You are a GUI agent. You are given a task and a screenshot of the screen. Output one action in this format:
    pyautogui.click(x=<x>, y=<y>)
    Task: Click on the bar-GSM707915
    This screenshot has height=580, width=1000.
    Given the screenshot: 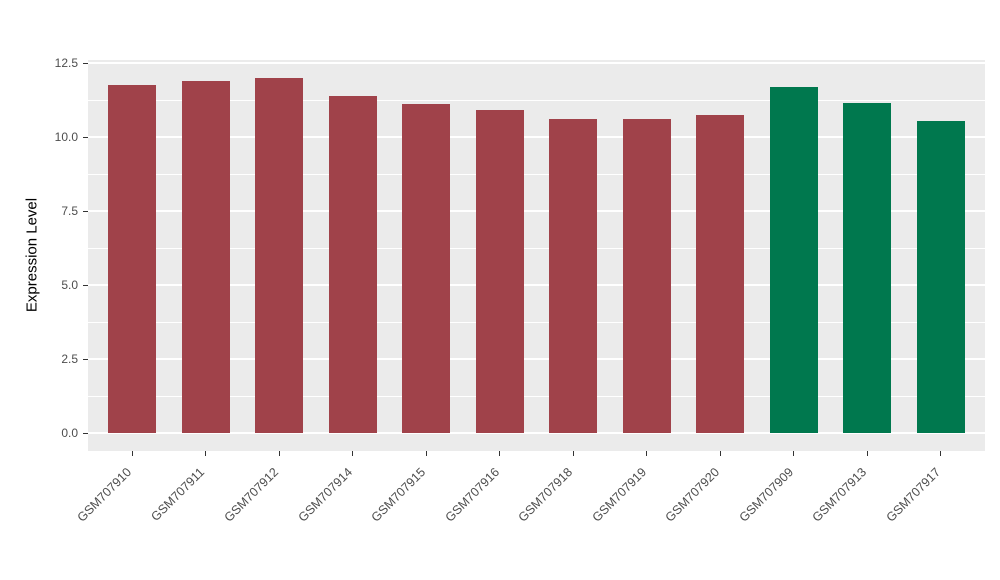 What is the action you would take?
    pyautogui.click(x=426, y=268)
    